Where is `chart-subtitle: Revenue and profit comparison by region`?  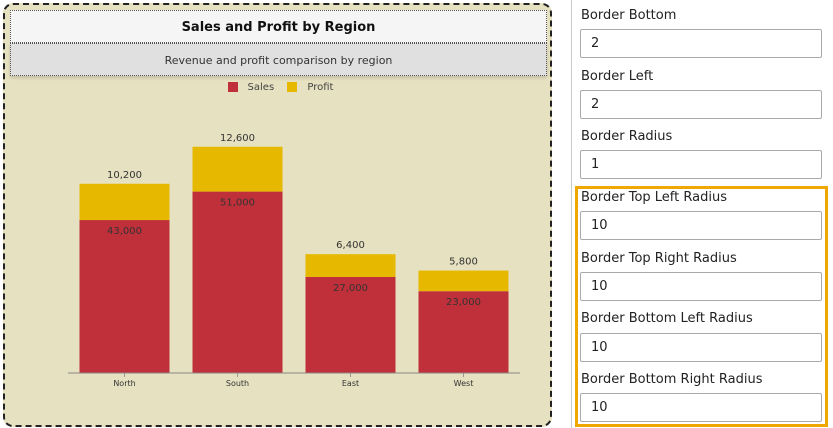
chart-subtitle: Revenue and profit comparison by region is located at coordinates (278, 59).